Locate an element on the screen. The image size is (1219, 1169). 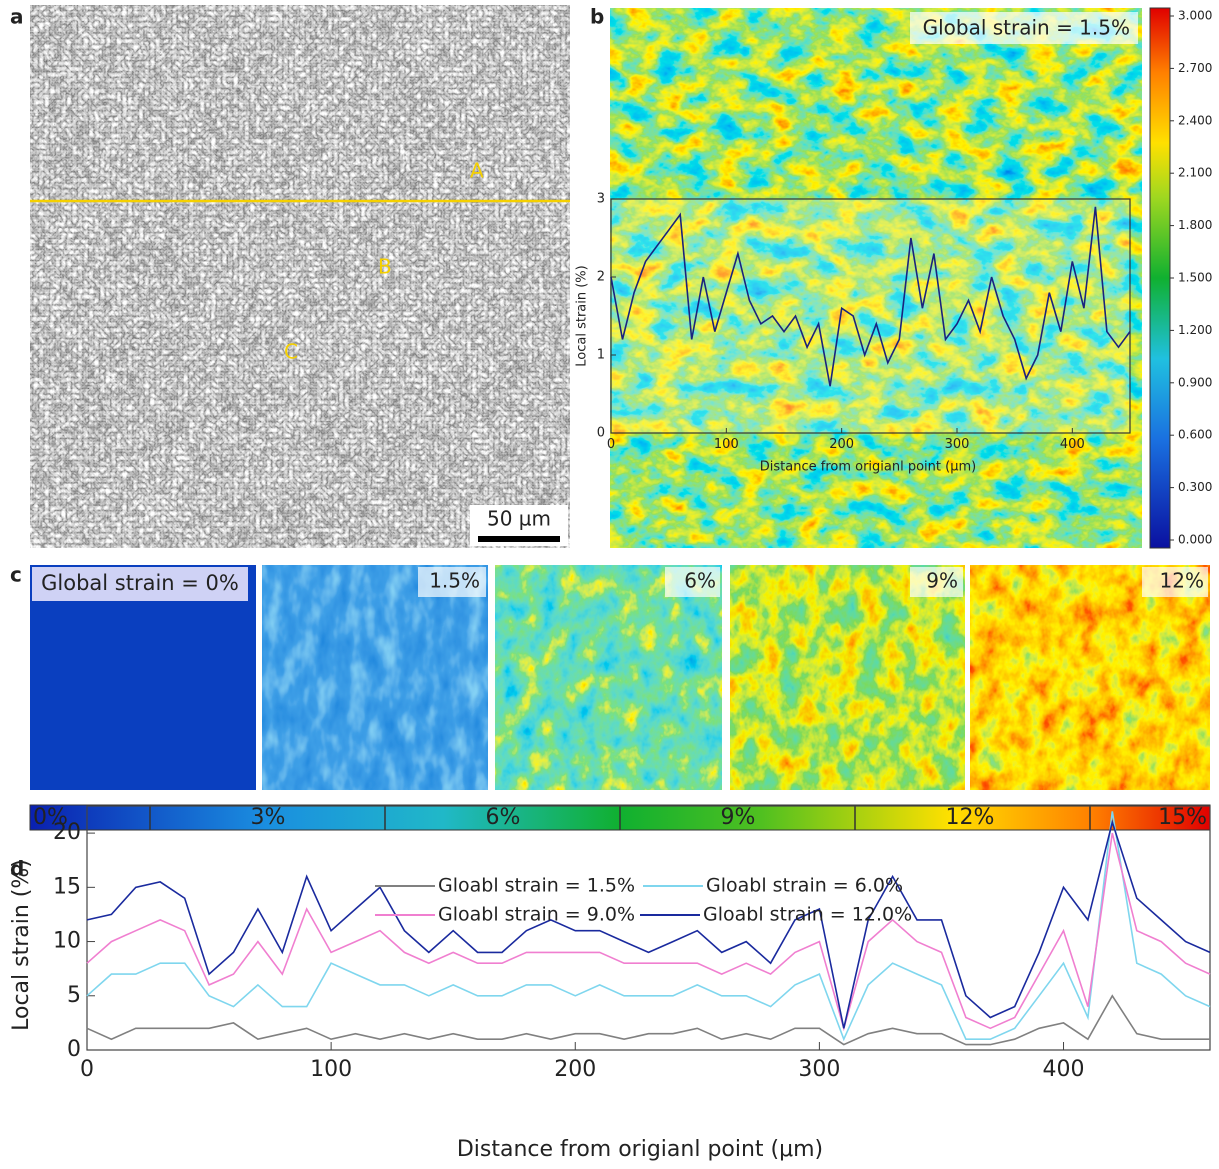
legend-label: Gloabl strain = 6.0% is located at coordinates (804, 886).